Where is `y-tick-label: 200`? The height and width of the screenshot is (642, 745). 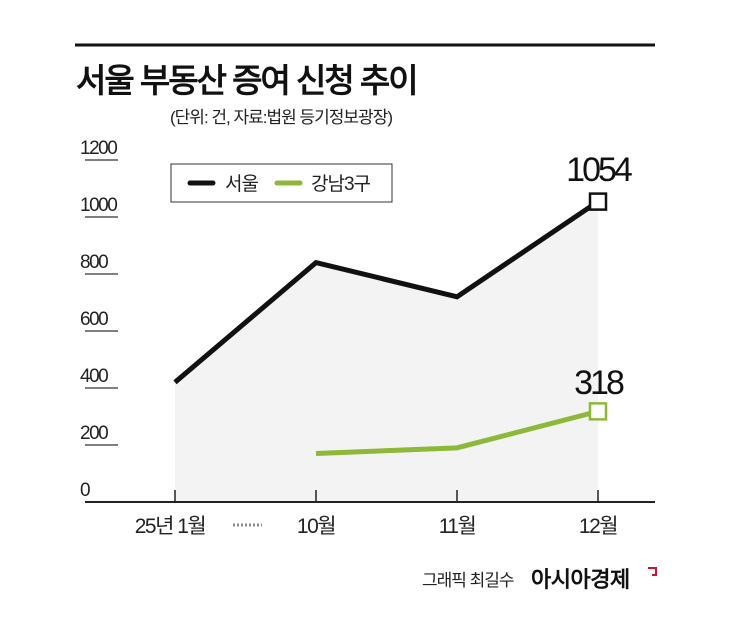
y-tick-label: 200 is located at coordinates (94, 433).